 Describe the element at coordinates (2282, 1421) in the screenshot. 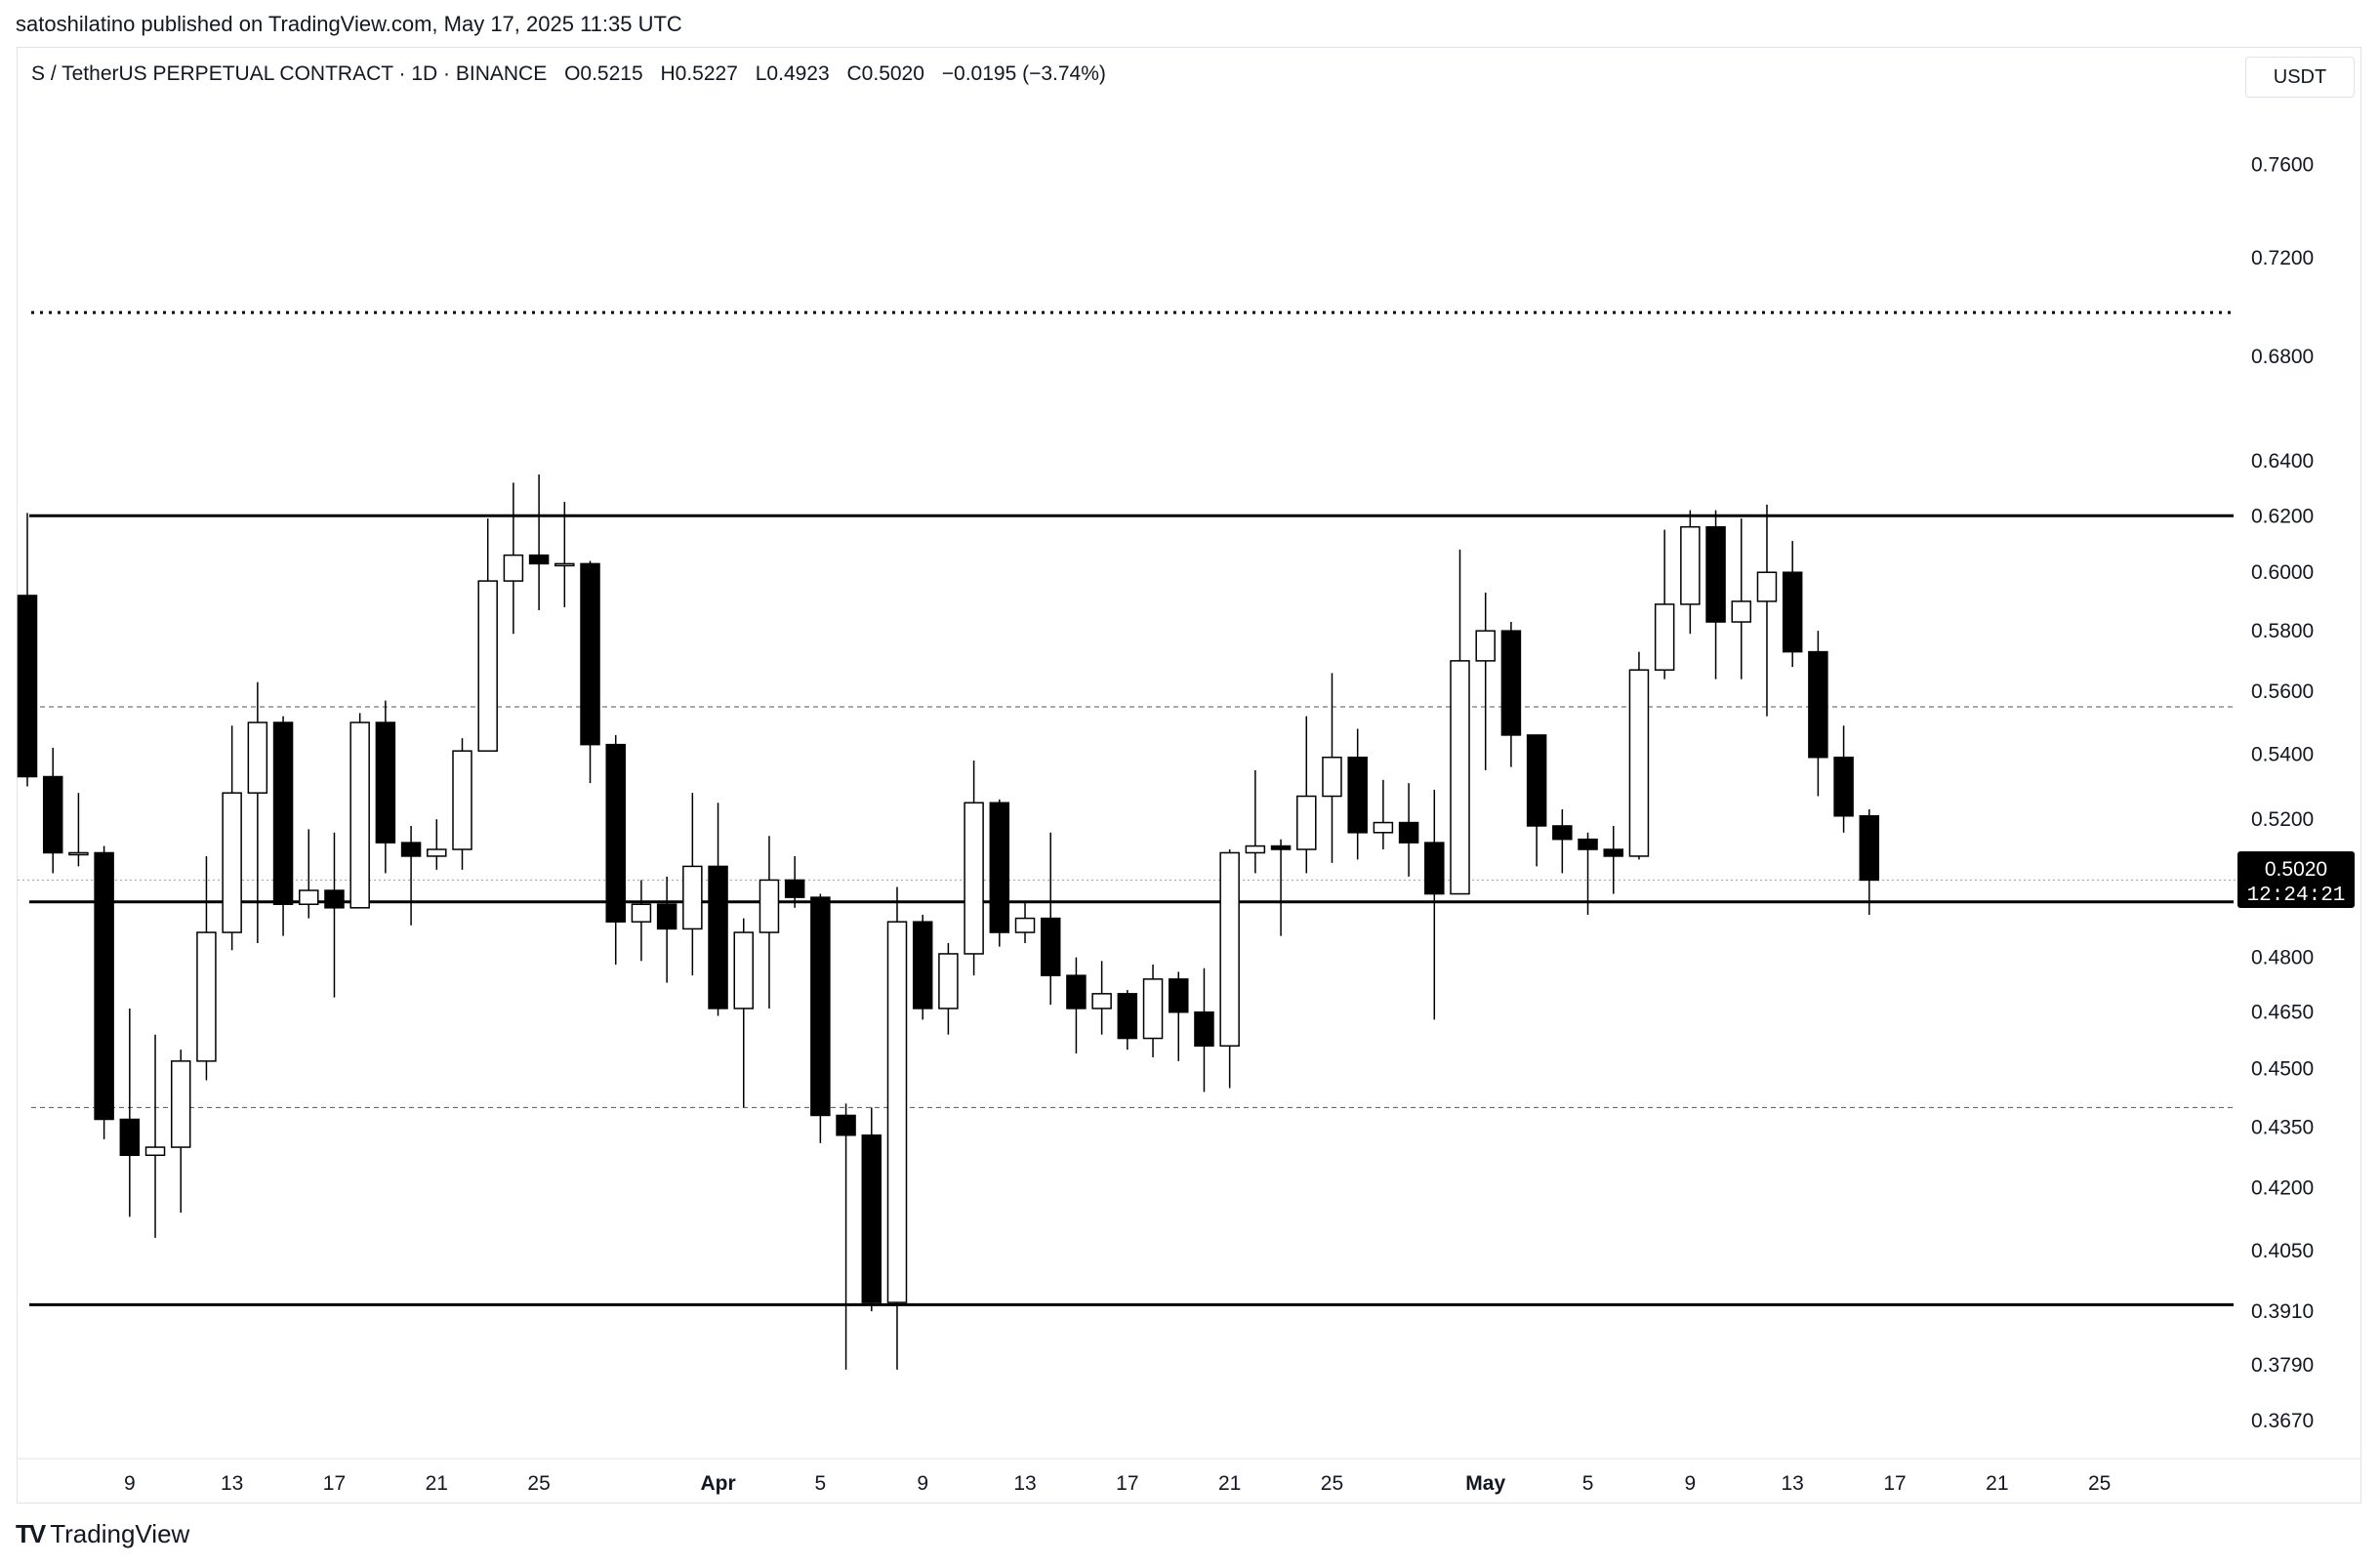

I see `y-tick-label: 0.3670` at that location.